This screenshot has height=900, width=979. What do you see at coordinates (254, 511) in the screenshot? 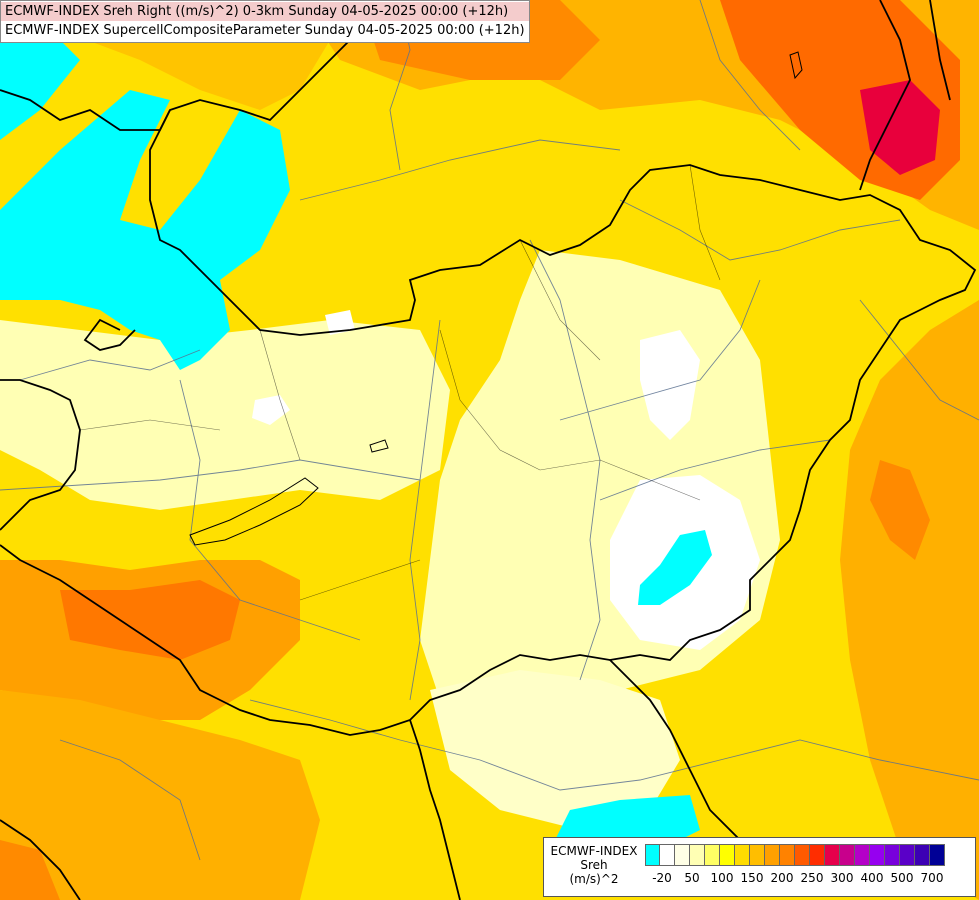
I see `lake-balaton` at bounding box center [254, 511].